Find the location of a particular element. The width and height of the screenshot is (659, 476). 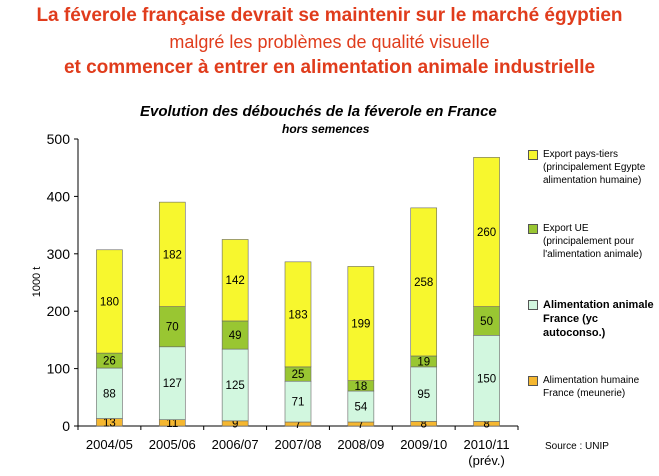

data-label: 11 is located at coordinates (172, 424).